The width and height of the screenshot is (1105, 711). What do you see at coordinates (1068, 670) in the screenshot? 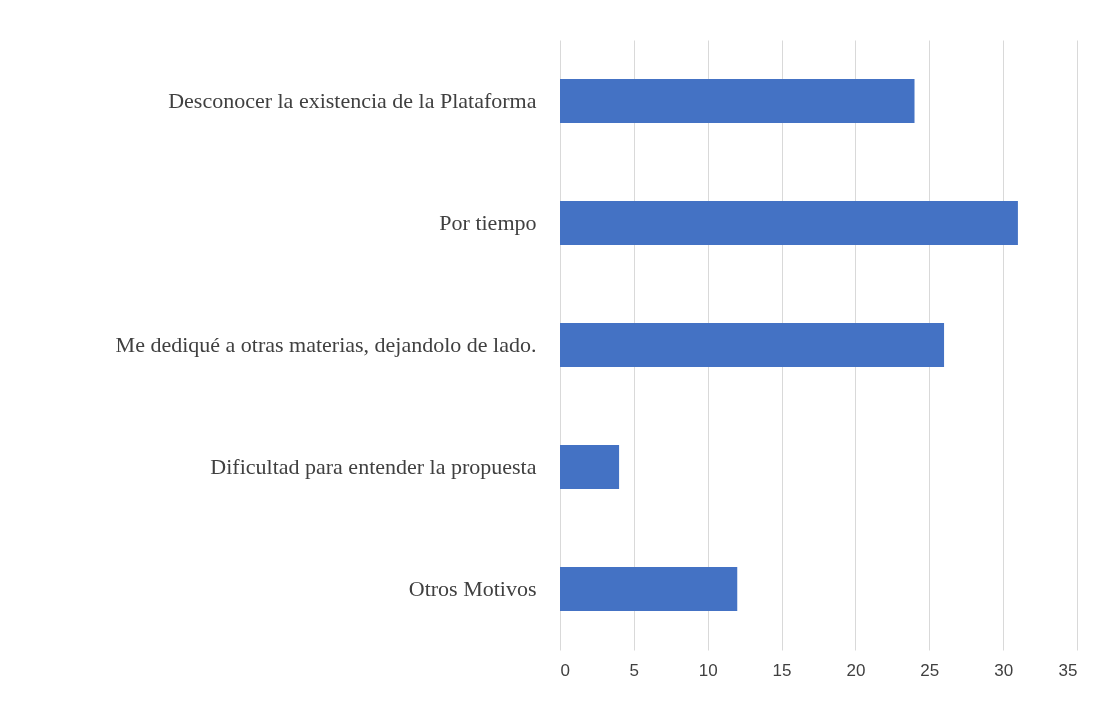
I see `x-tick-label: 35` at bounding box center [1068, 670].